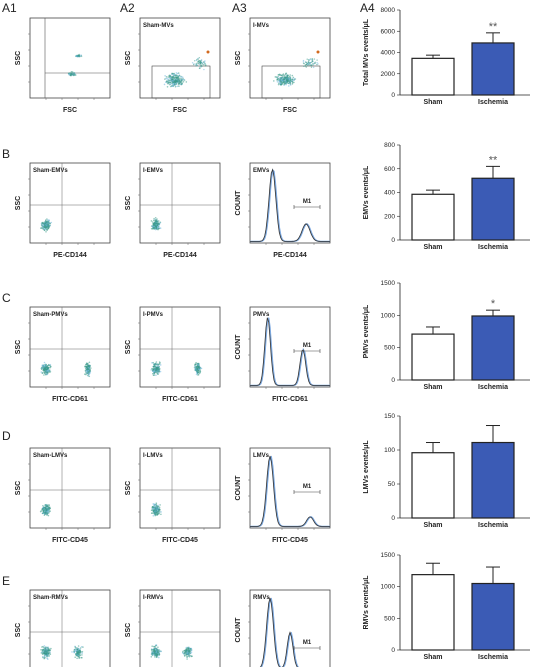  Describe the element at coordinates (493, 102) in the screenshot. I see `category-label: Ischemia` at that location.